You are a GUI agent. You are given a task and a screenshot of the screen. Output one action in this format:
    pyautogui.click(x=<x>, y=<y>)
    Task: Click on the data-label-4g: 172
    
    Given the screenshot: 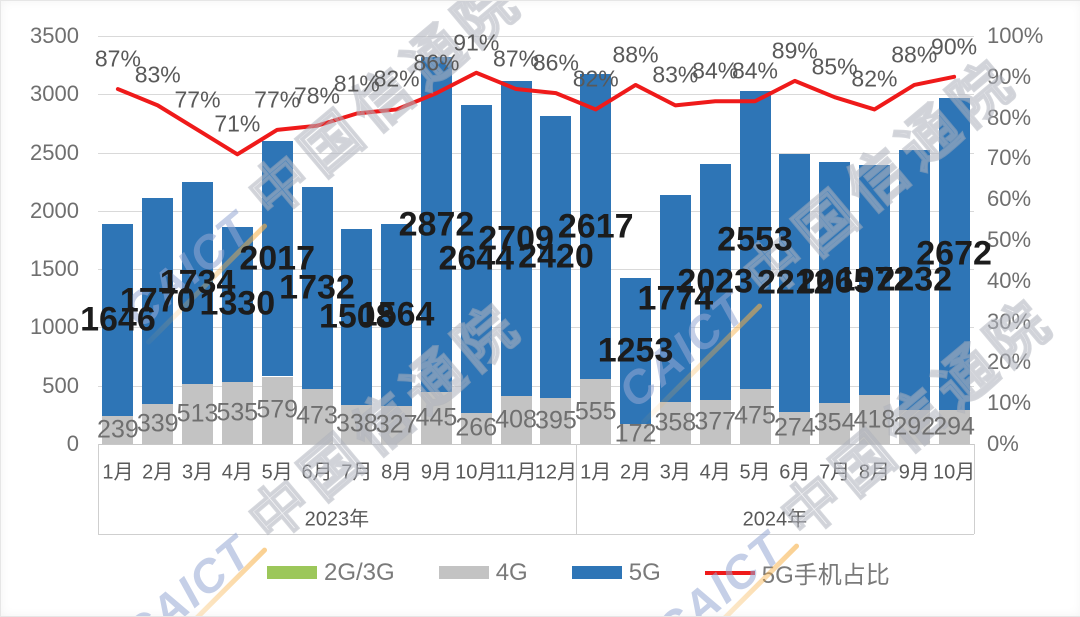 What is the action you would take?
    pyautogui.click(x=635, y=433)
    